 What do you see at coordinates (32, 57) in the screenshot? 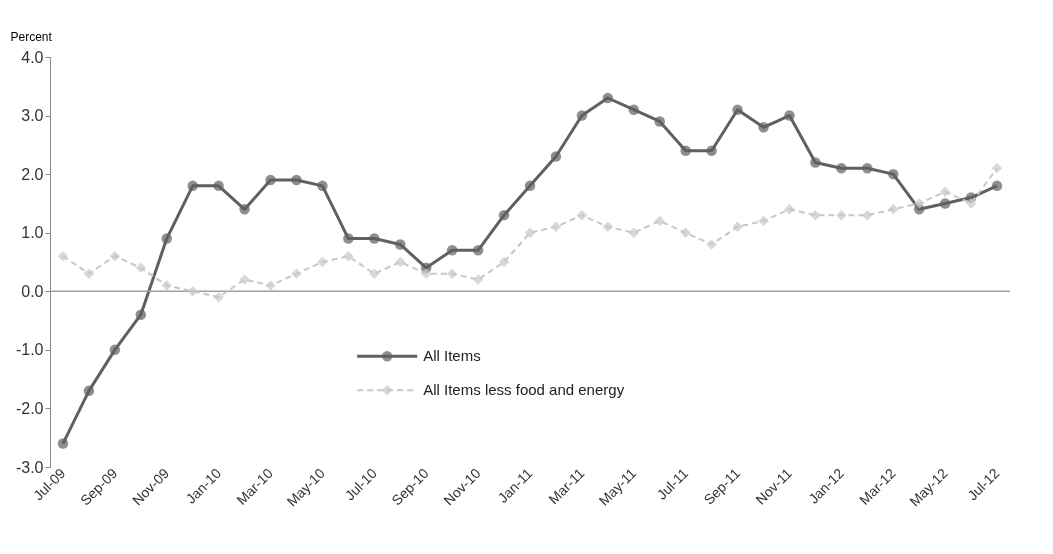
I see `y-tick-label: 4.0` at bounding box center [32, 57].